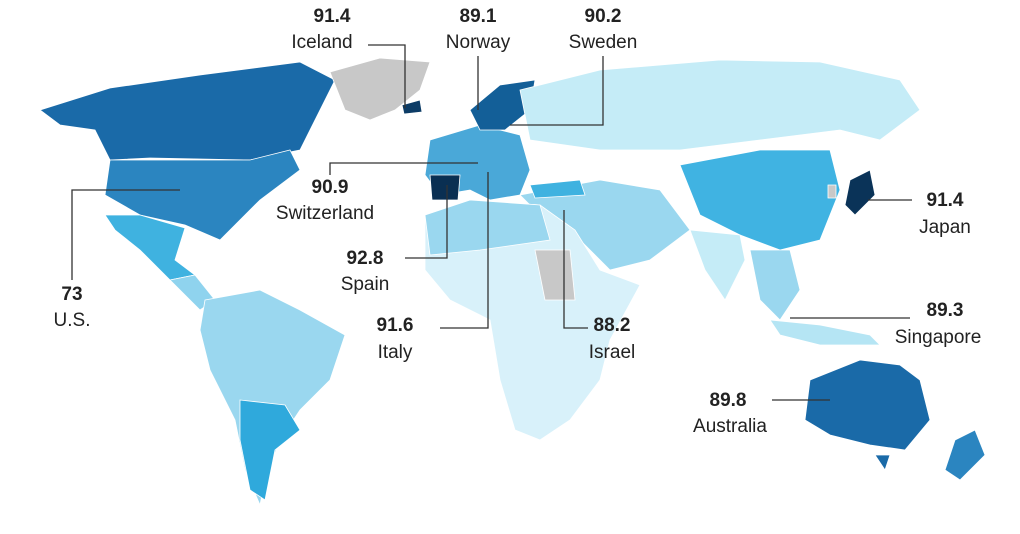 Image resolution: width=1020 pixels, height=534 pixels. What do you see at coordinates (728, 400) in the screenshot?
I see `value-label: 89.8` at bounding box center [728, 400].